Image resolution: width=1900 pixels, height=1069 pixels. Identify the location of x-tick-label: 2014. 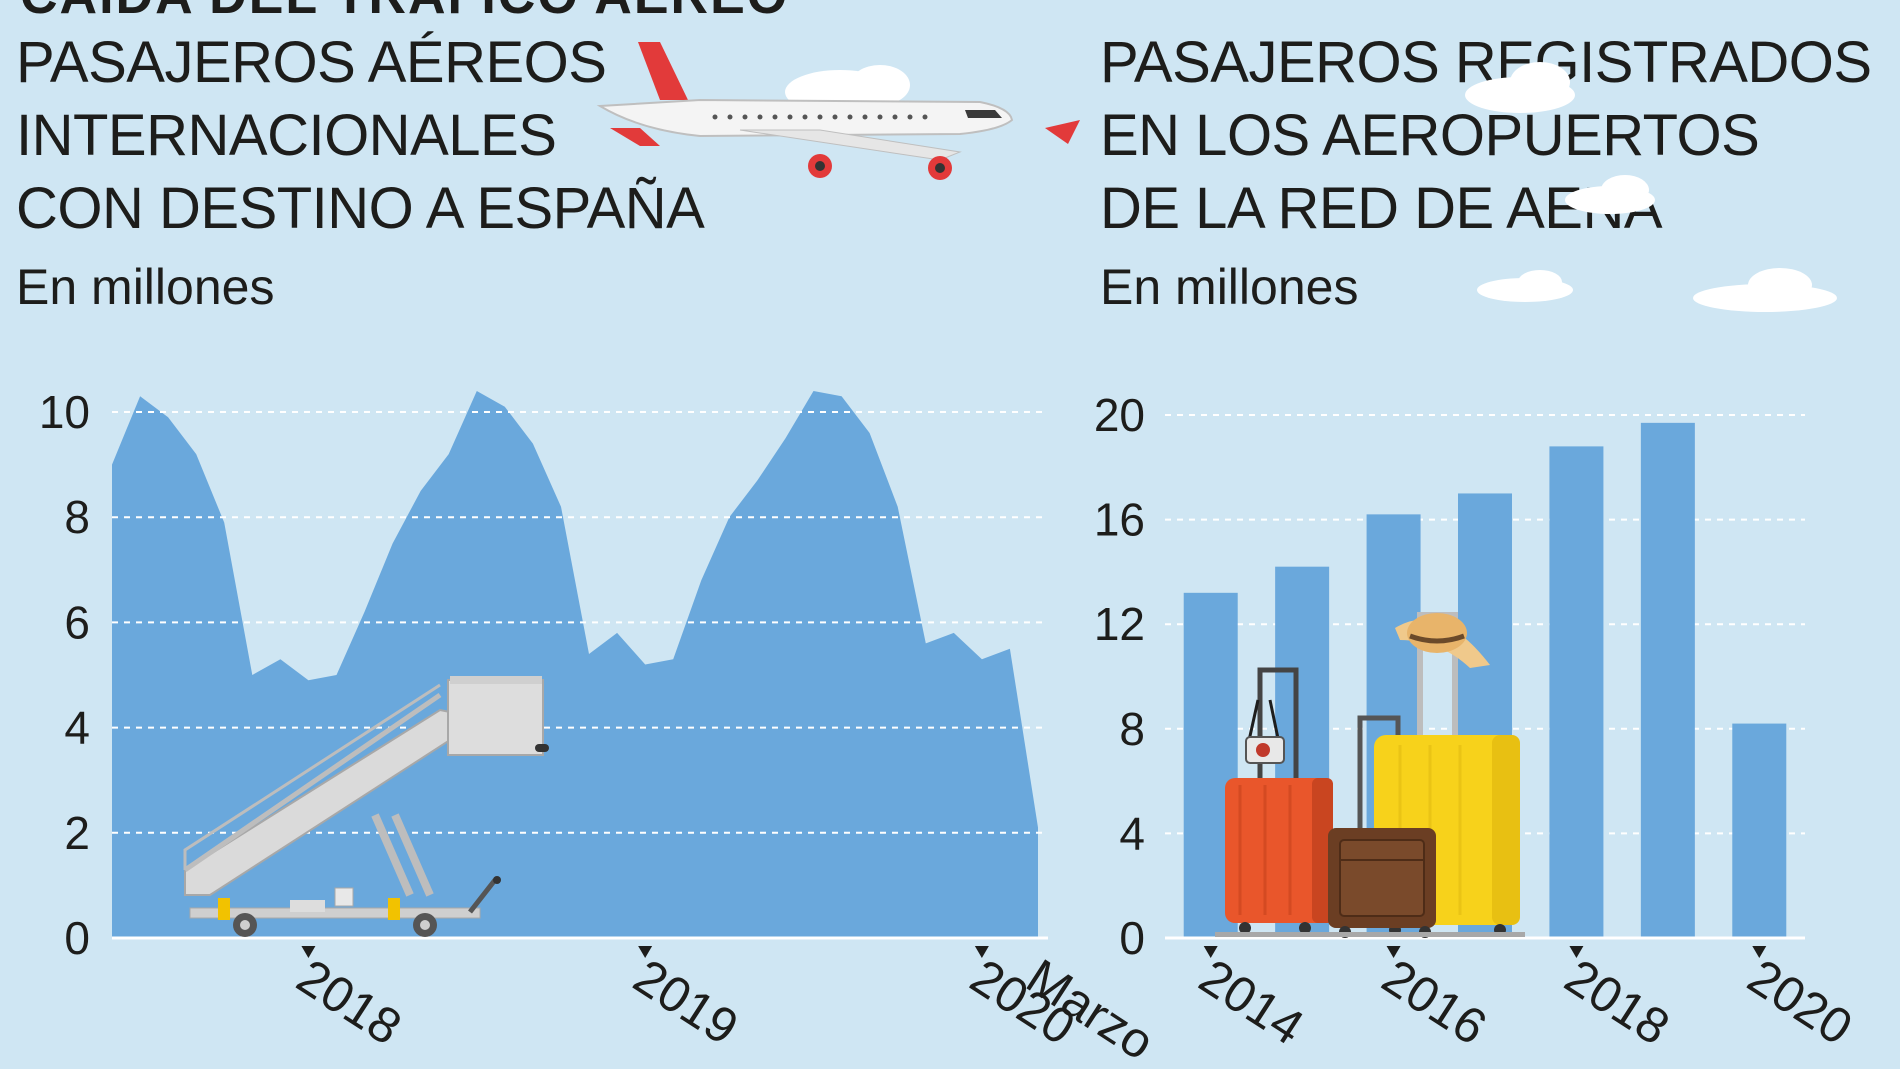
(1252, 1002).